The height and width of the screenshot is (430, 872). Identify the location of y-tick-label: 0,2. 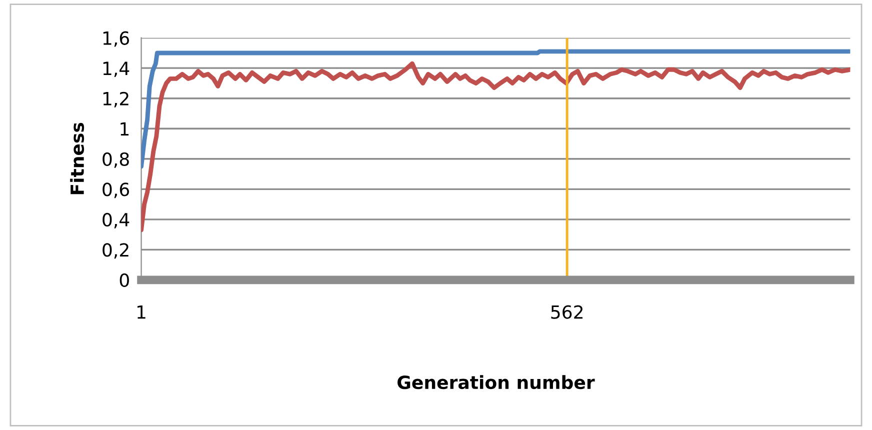
(115, 251).